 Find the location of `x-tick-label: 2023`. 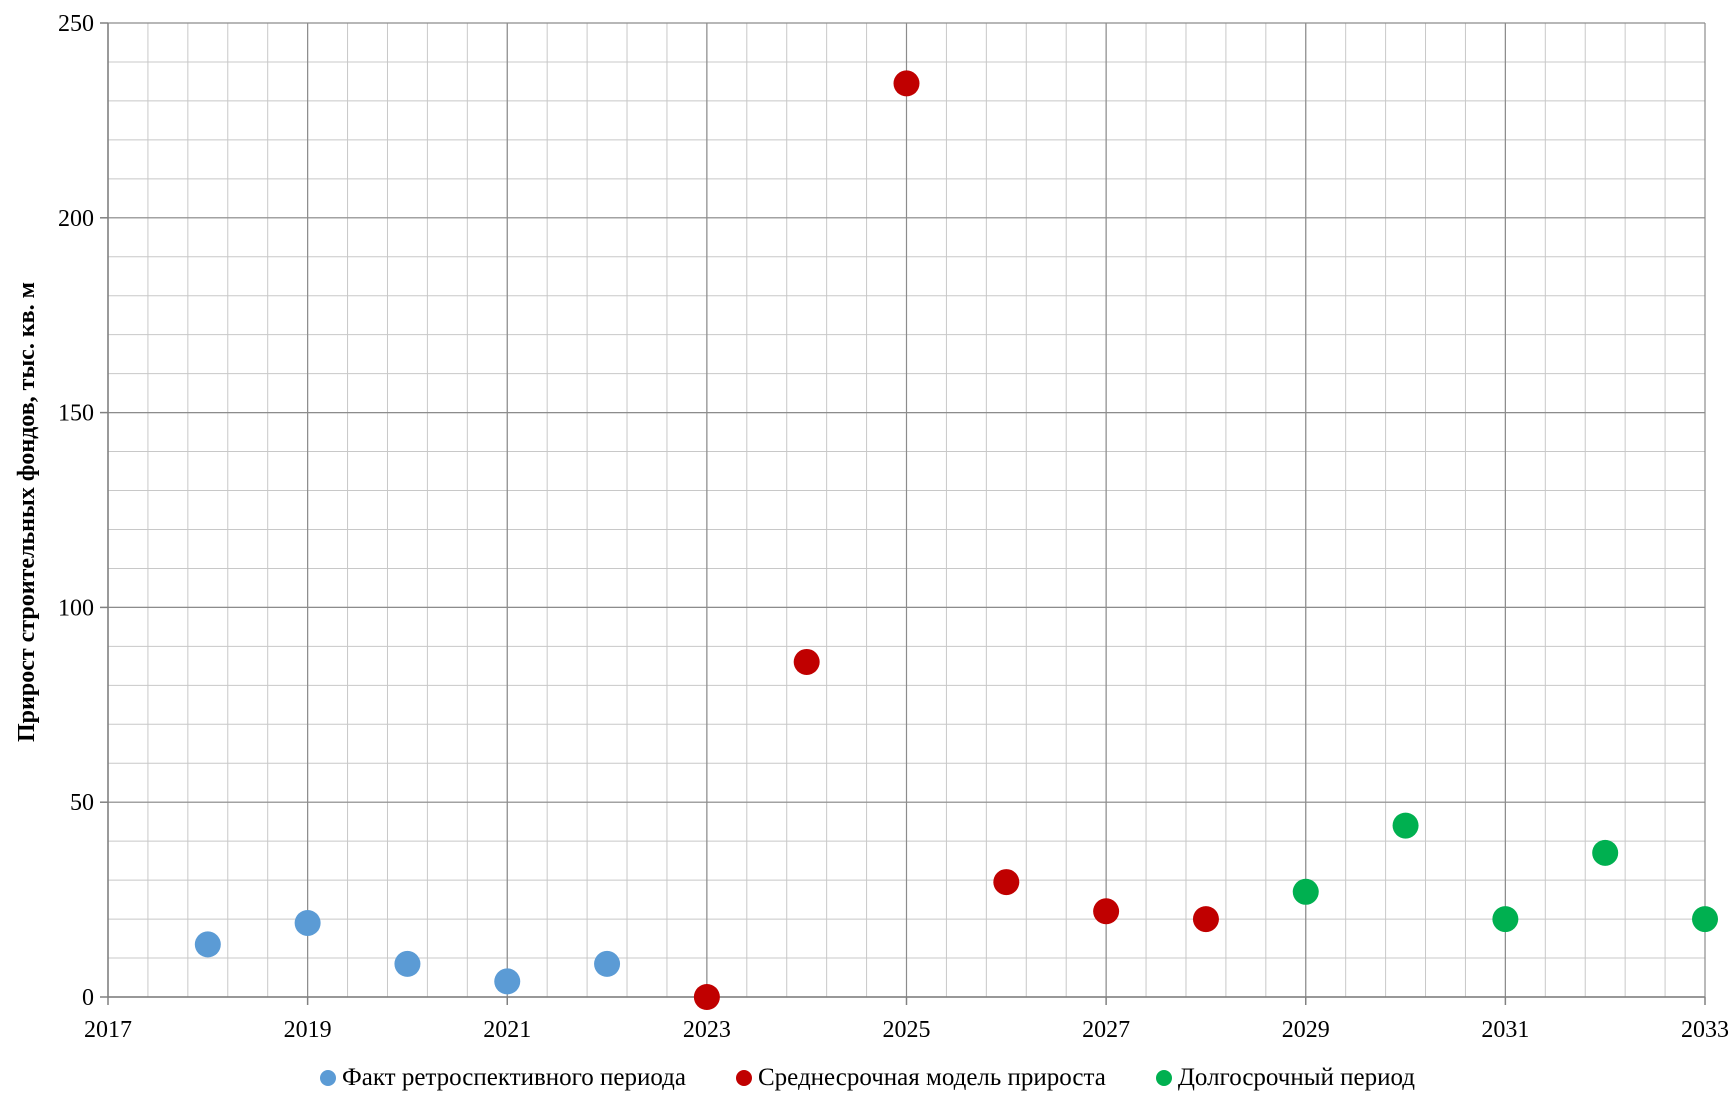

x-tick-label: 2023 is located at coordinates (707, 1030).